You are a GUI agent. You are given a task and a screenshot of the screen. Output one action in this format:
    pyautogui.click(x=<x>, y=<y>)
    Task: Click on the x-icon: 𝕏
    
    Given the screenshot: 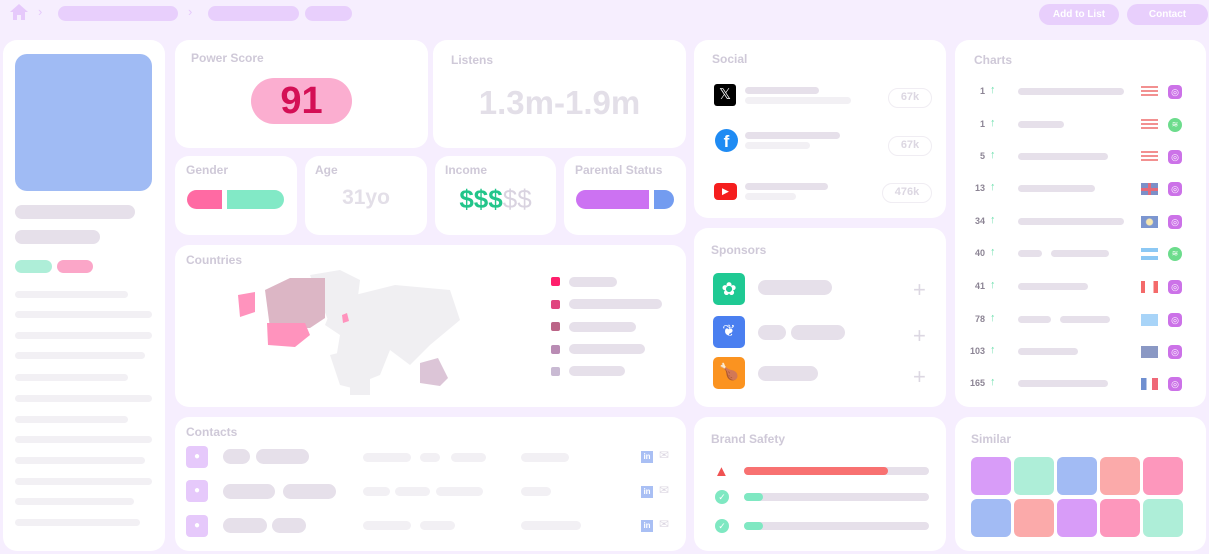 What is the action you would take?
    pyautogui.click(x=725, y=95)
    